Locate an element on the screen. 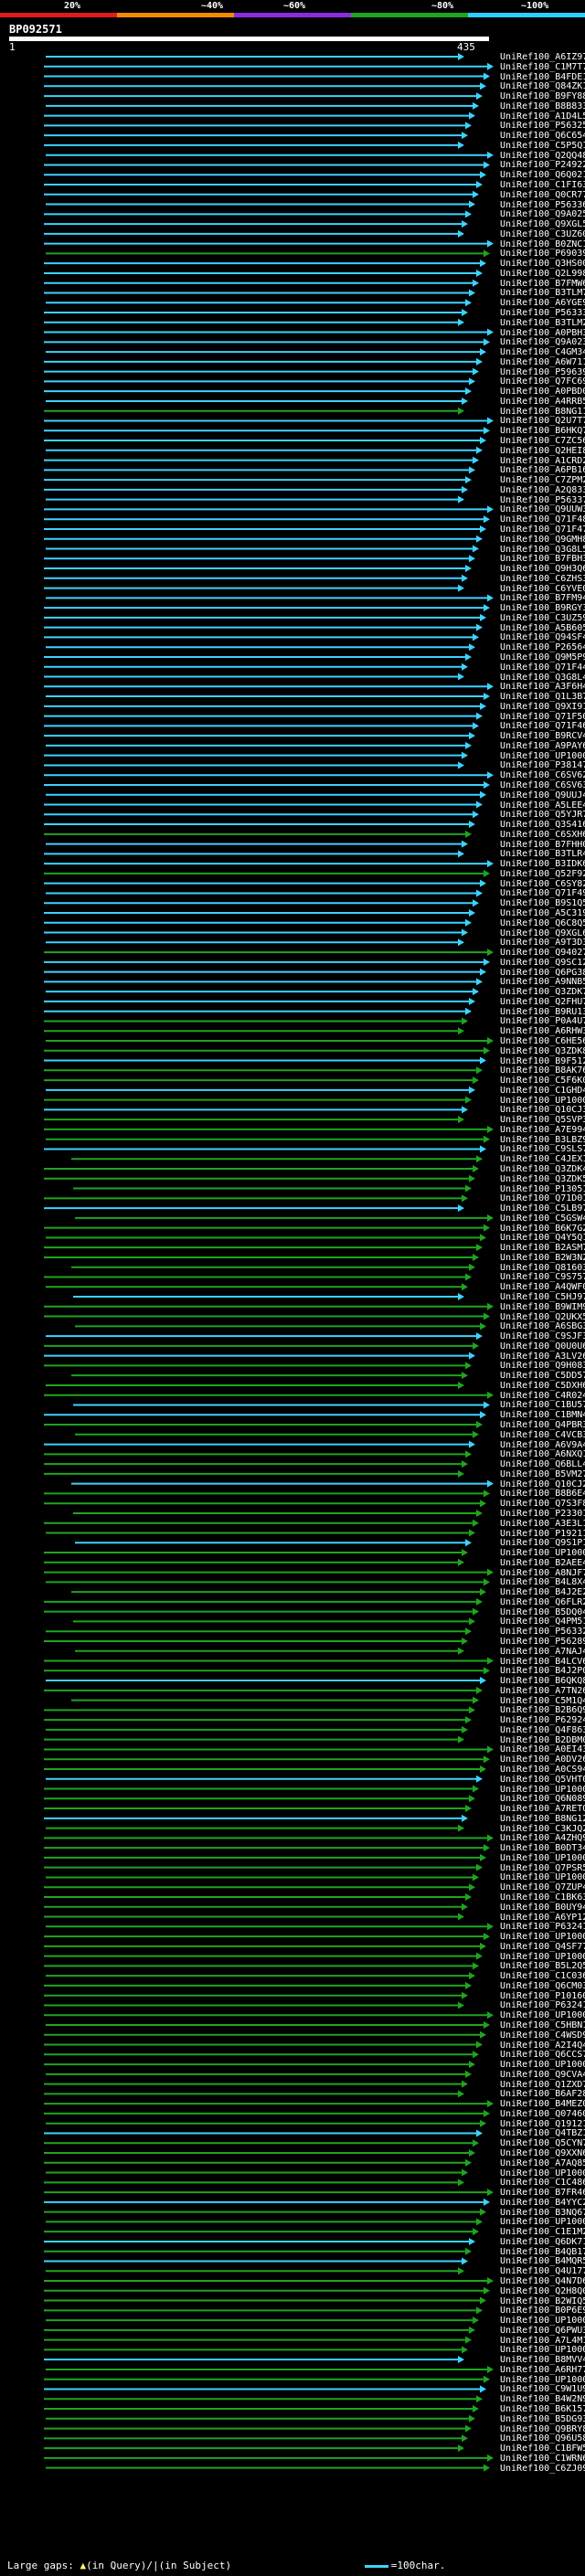 Image resolution: width=585 pixels, height=2576 pixels. hit-label: UniRef100_Q2QQ48 is located at coordinates (542, 155).